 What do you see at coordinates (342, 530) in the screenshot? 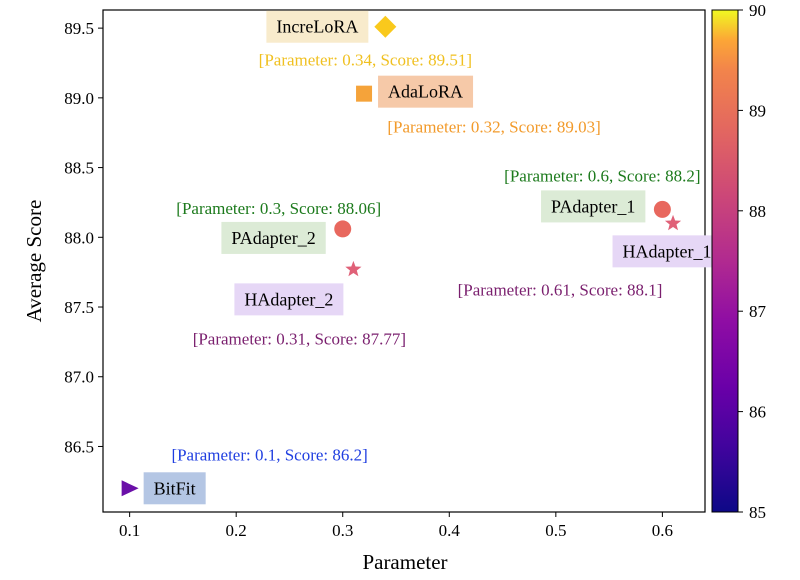
I see `x-tick-label: 0.3` at bounding box center [342, 530].